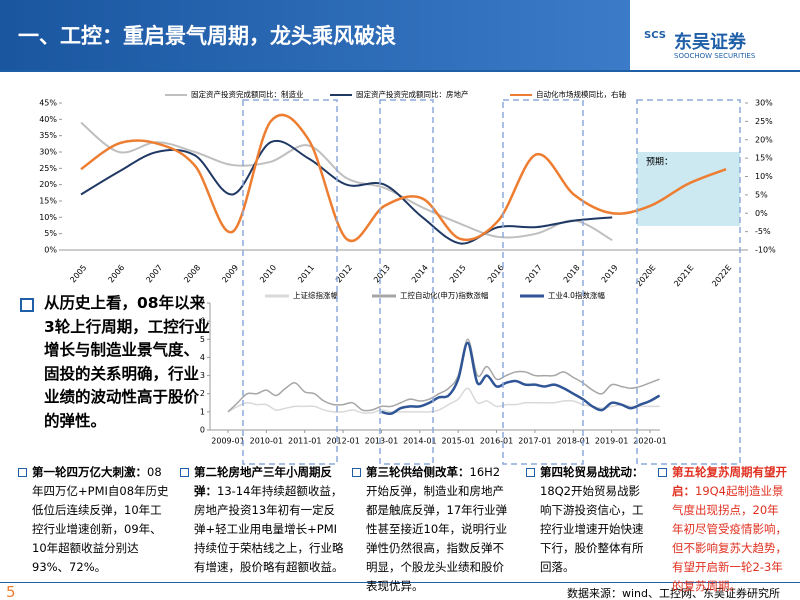 The image size is (800, 600). What do you see at coordinates (315, 295) in the screenshot?
I see `legend-label: 上证综指涨幅` at bounding box center [315, 295].